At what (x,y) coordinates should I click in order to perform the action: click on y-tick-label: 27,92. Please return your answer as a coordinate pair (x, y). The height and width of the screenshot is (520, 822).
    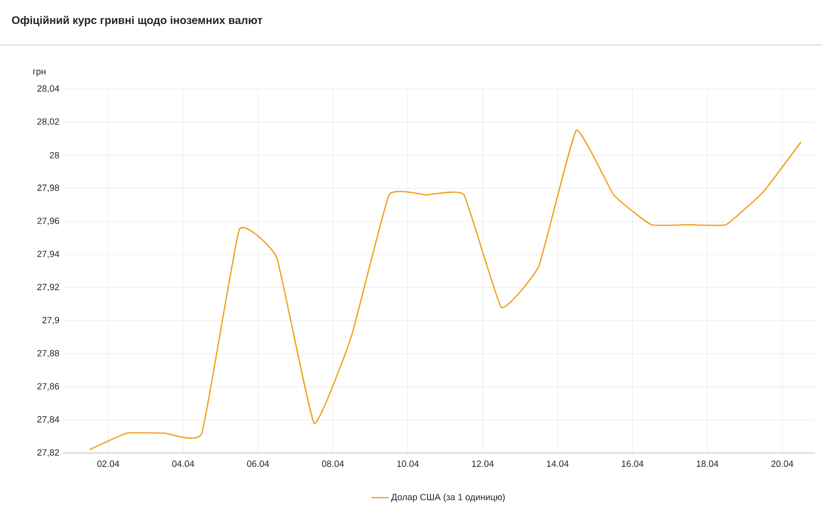
    Looking at the image, I should click on (48, 288).